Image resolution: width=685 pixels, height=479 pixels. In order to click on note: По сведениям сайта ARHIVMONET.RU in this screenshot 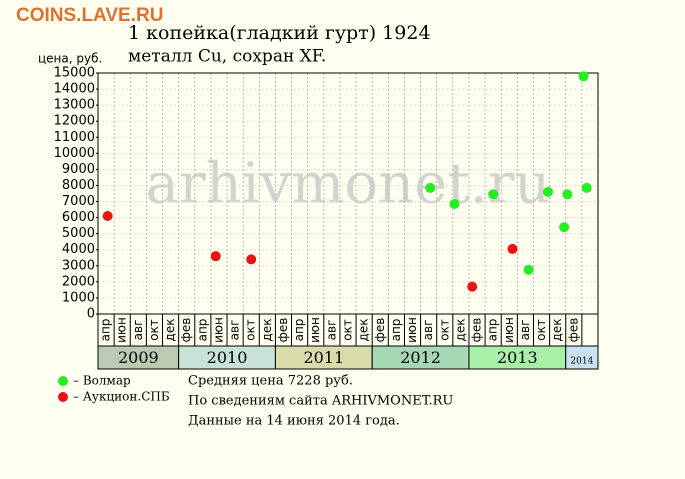, I will do `click(320, 401)`.